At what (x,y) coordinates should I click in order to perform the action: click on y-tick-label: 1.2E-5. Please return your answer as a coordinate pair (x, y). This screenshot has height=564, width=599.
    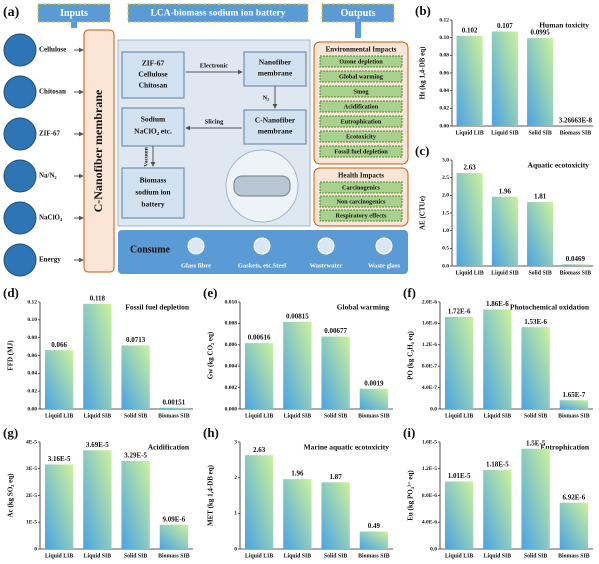
    Looking at the image, I should click on (429, 469).